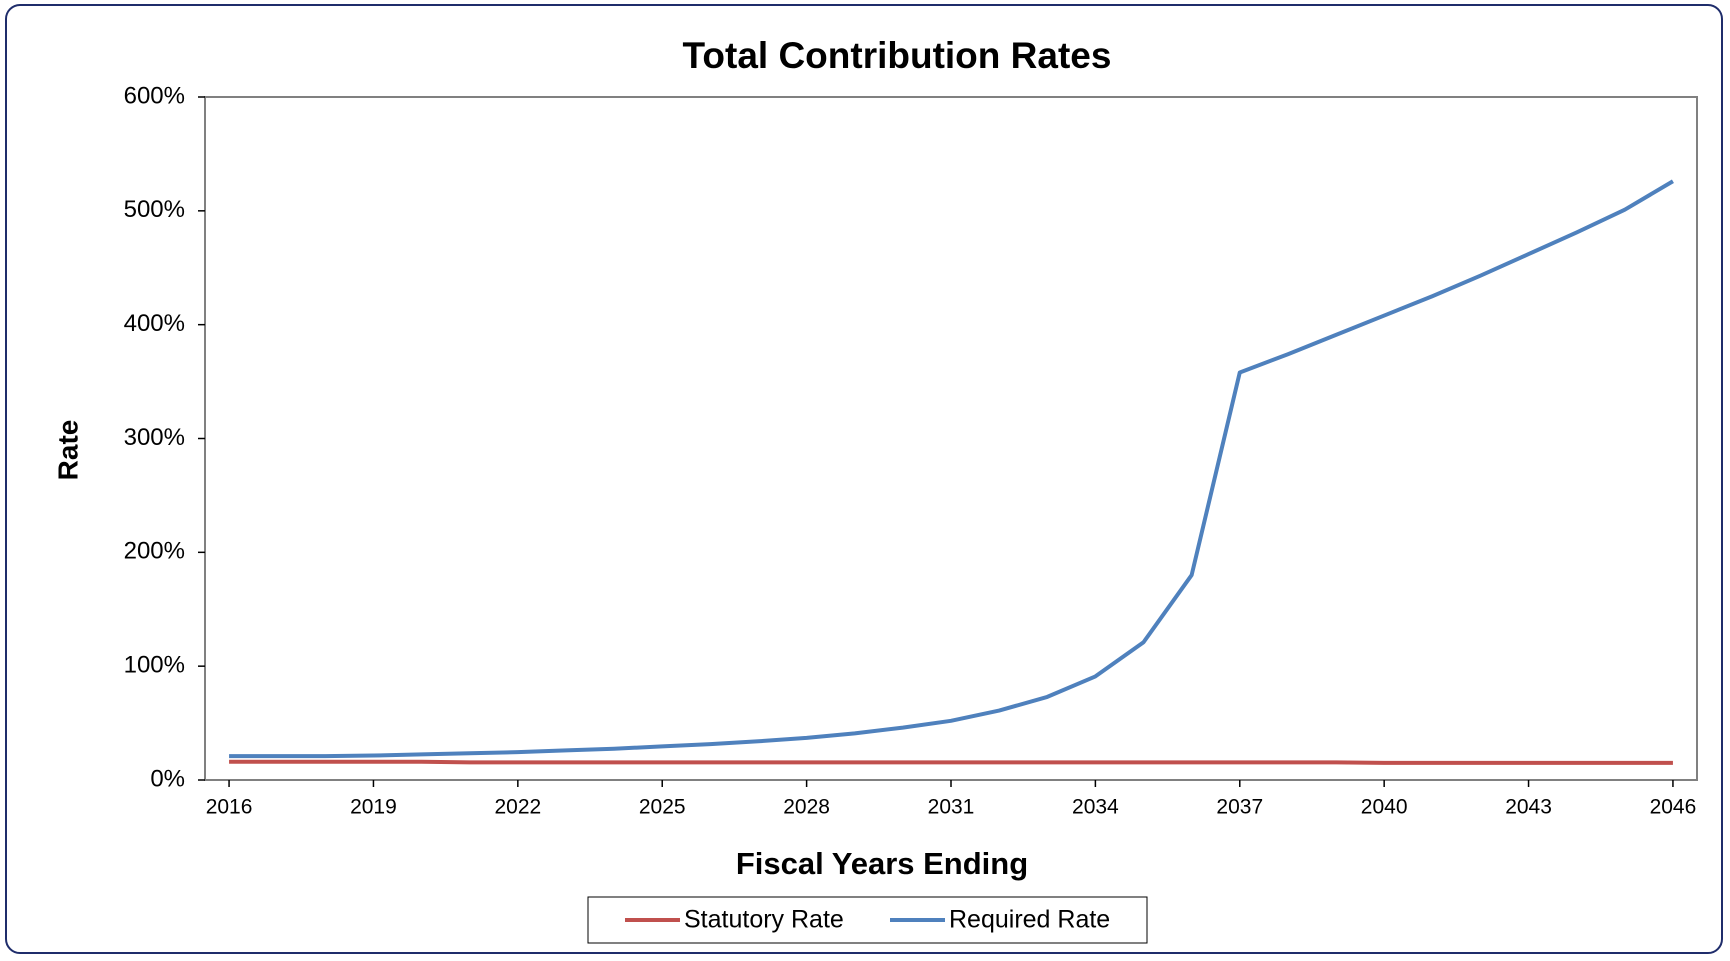 This screenshot has width=1730, height=961. Describe the element at coordinates (1029, 920) in the screenshot. I see `legend-label: Required Rate` at that location.